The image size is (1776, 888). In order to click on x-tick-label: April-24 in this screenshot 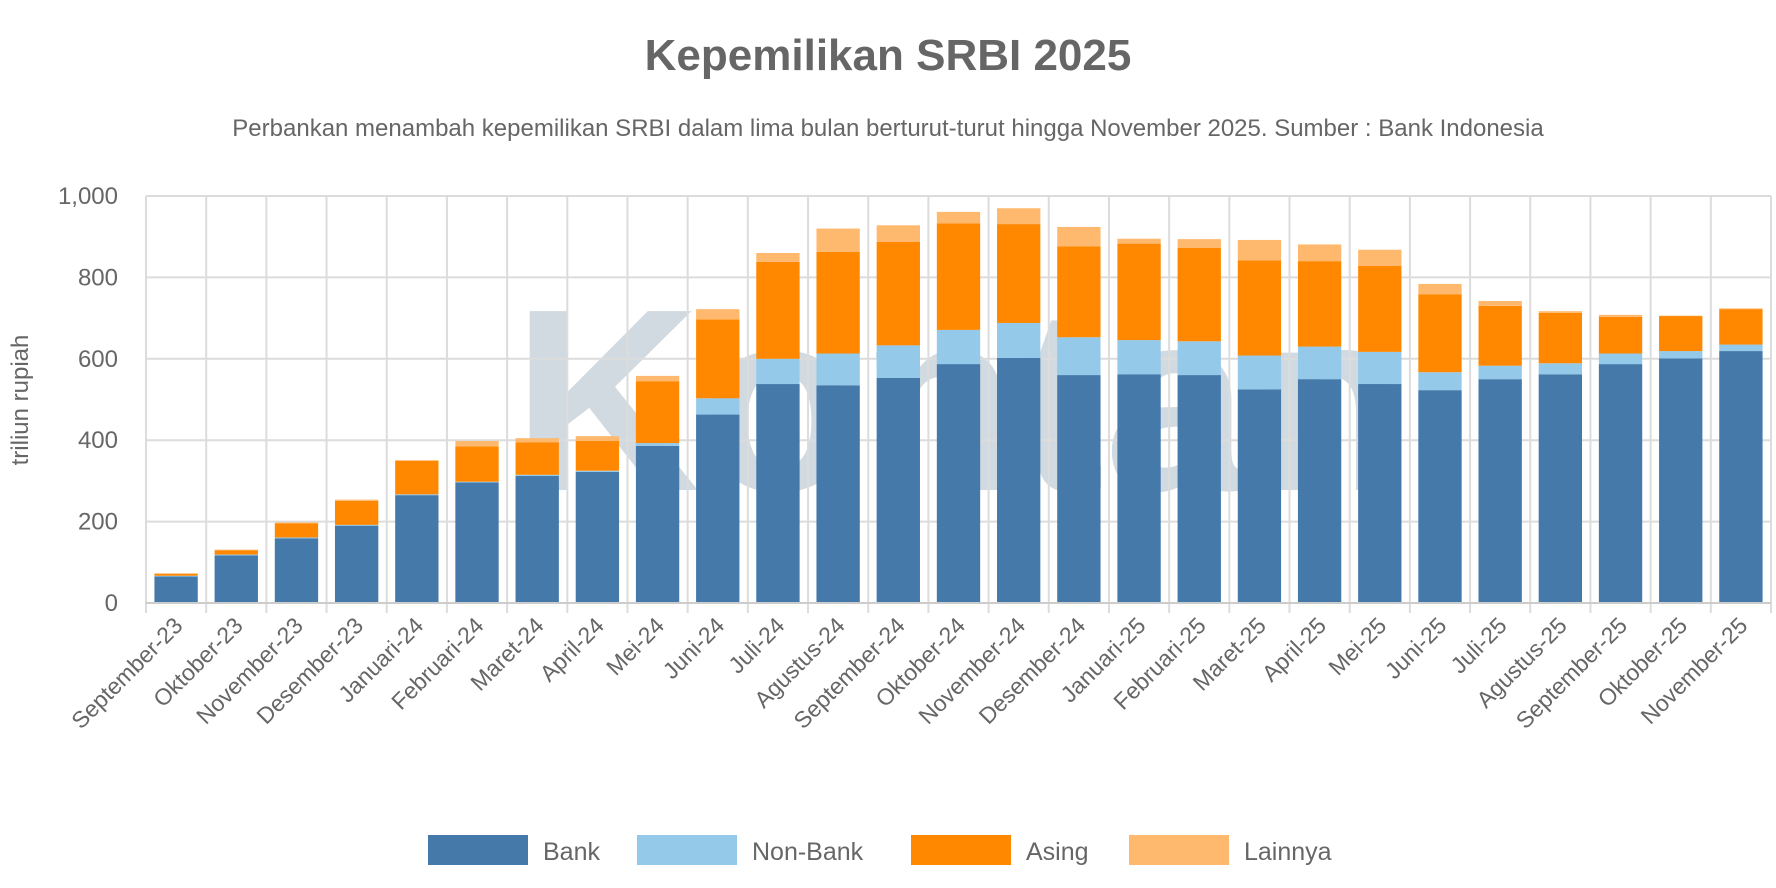, I will do `click(571, 649)`.